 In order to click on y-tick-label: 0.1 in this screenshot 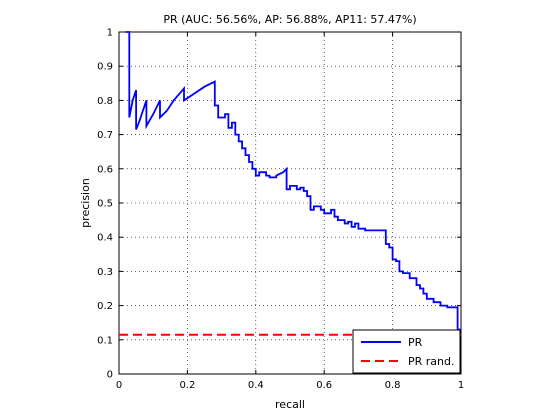, I will do `click(105, 340)`.